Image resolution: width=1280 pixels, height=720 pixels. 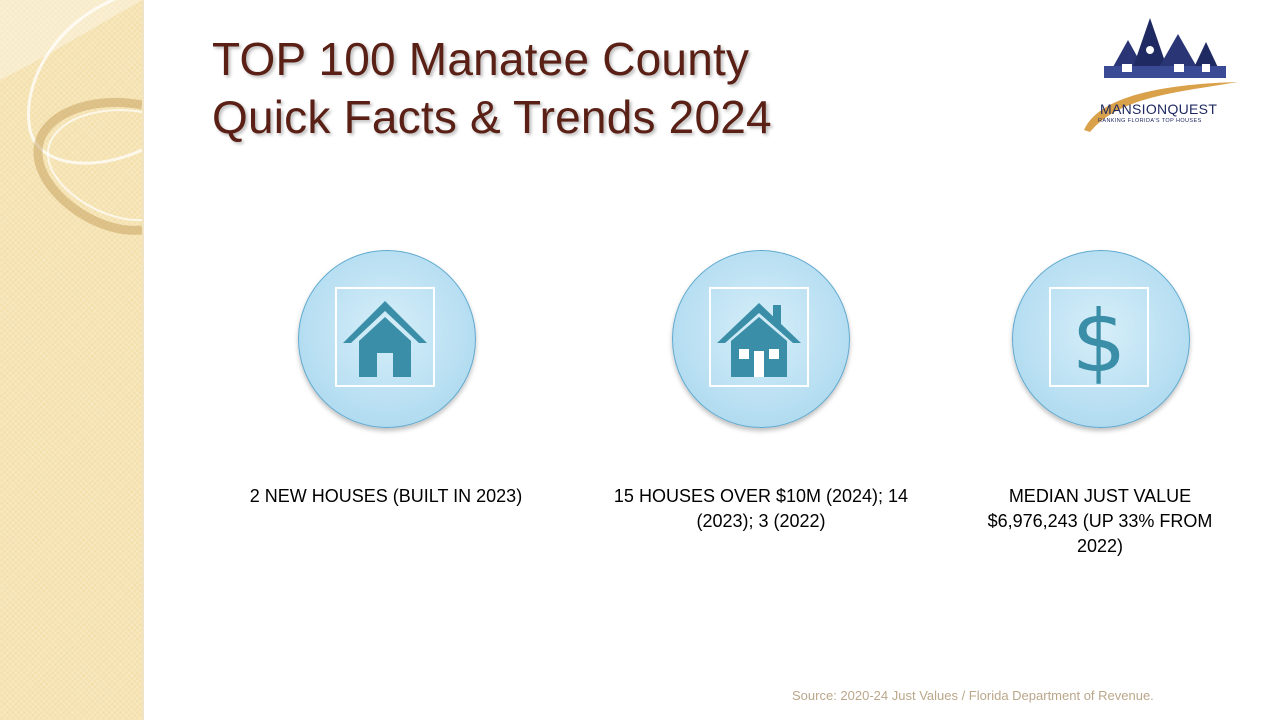 What do you see at coordinates (492, 117) in the screenshot?
I see `title-line-2: Quick Facts & Trends 2024` at bounding box center [492, 117].